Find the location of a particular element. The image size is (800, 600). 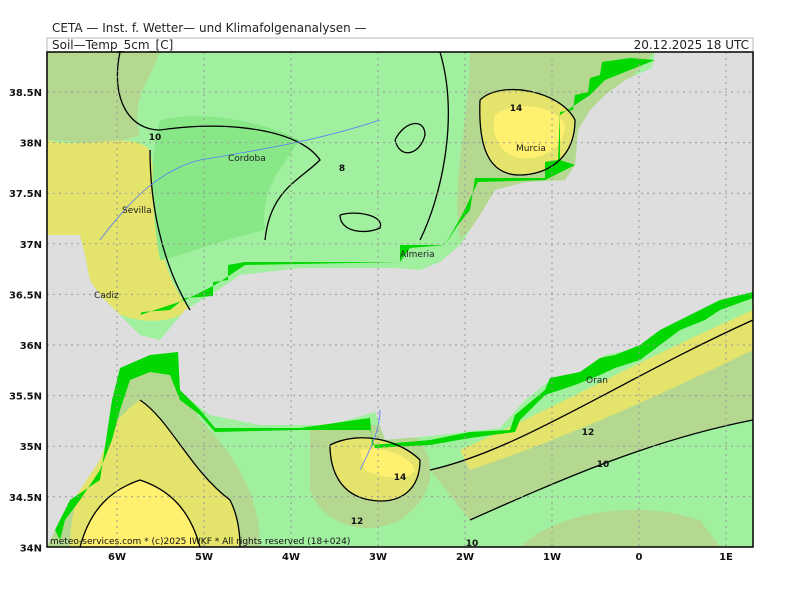

lon-label: 1E is located at coordinates (726, 557).